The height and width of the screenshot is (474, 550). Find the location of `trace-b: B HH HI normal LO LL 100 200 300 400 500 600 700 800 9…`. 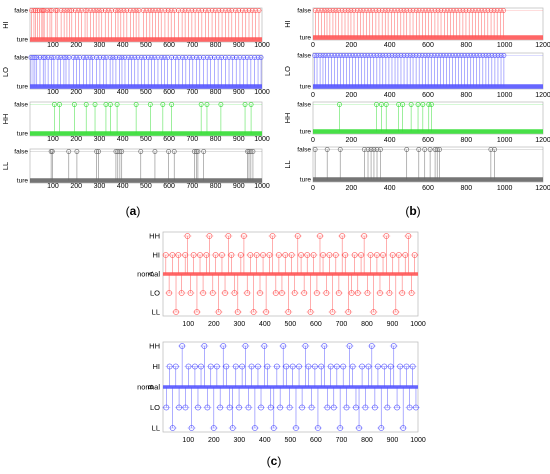

trace-b: B HH HI normal LO LL 100 200 300 400 500 600 700 800 9… is located at coordinates (281, 393).